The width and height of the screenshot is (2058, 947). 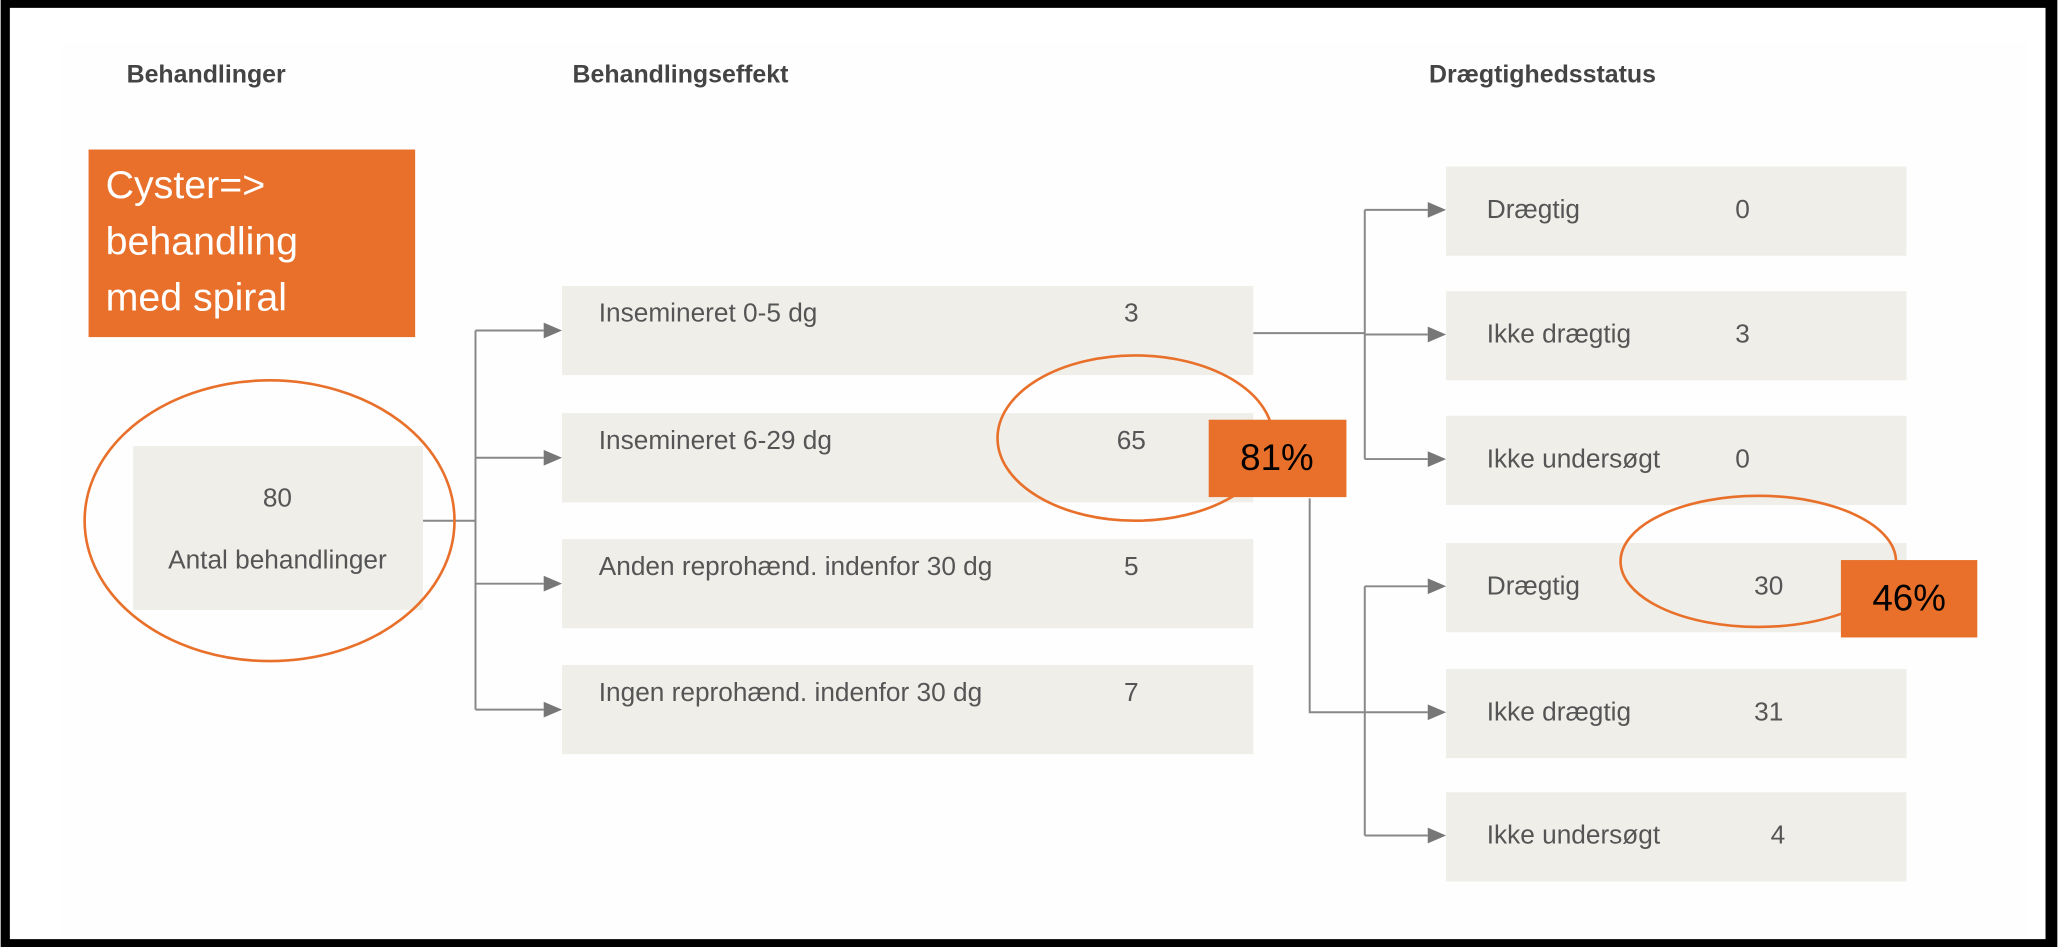 What do you see at coordinates (681, 75) in the screenshot?
I see `column-header: Behandlingseffekt` at bounding box center [681, 75].